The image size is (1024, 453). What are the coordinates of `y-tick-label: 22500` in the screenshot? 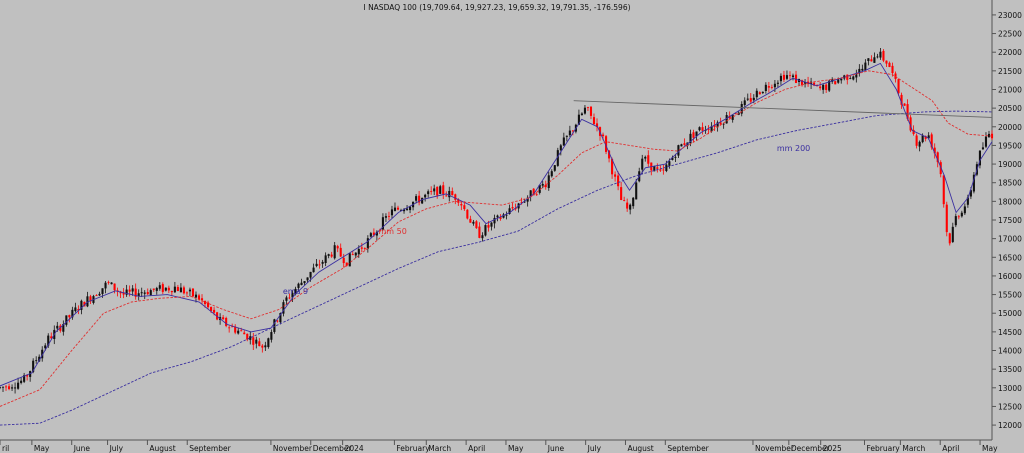 It's located at (1010, 34).